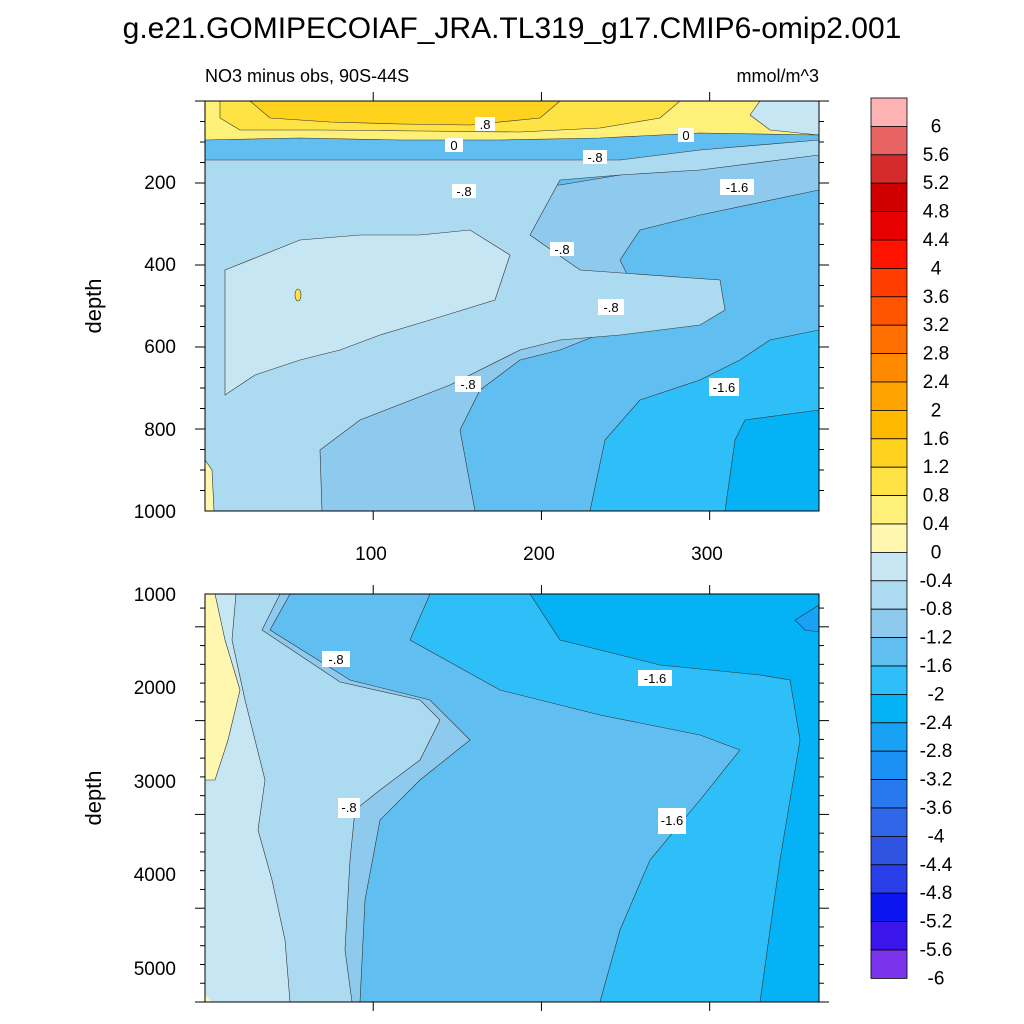  I want to click on colorbar-label: 4.4, so click(936, 240).